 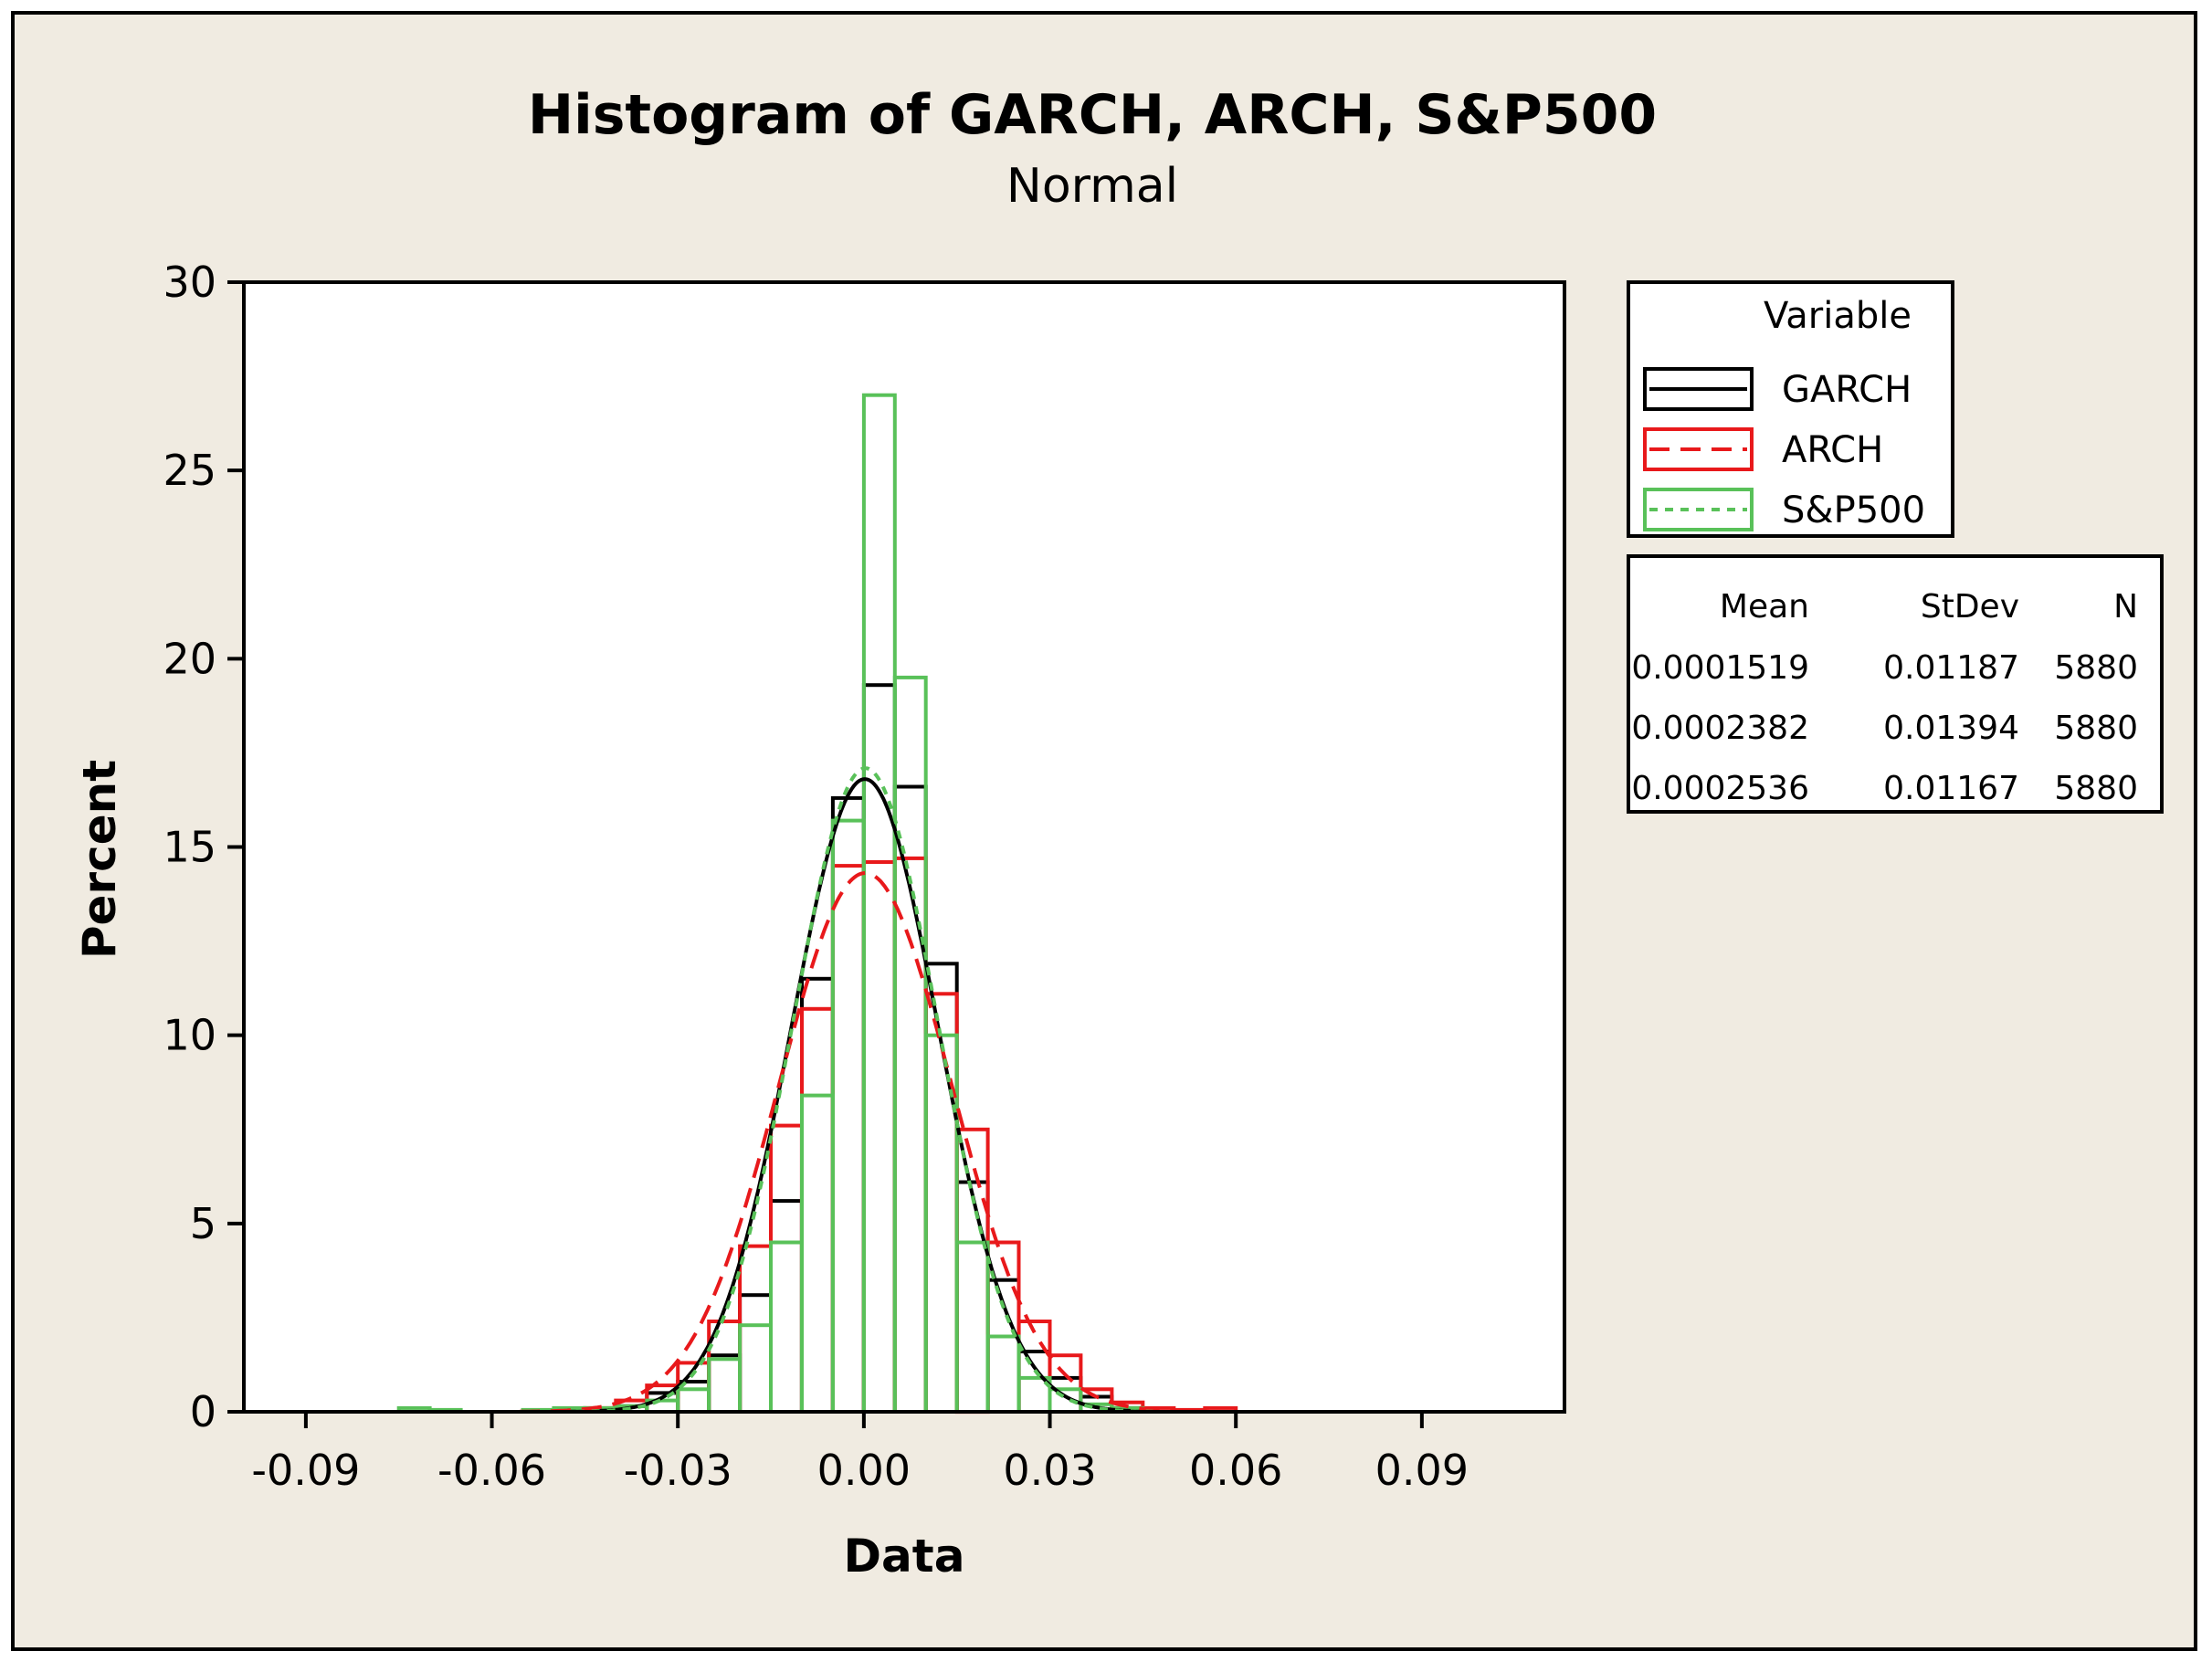 What do you see at coordinates (189, 471) in the screenshot?
I see `y-tick-label: 25` at bounding box center [189, 471].